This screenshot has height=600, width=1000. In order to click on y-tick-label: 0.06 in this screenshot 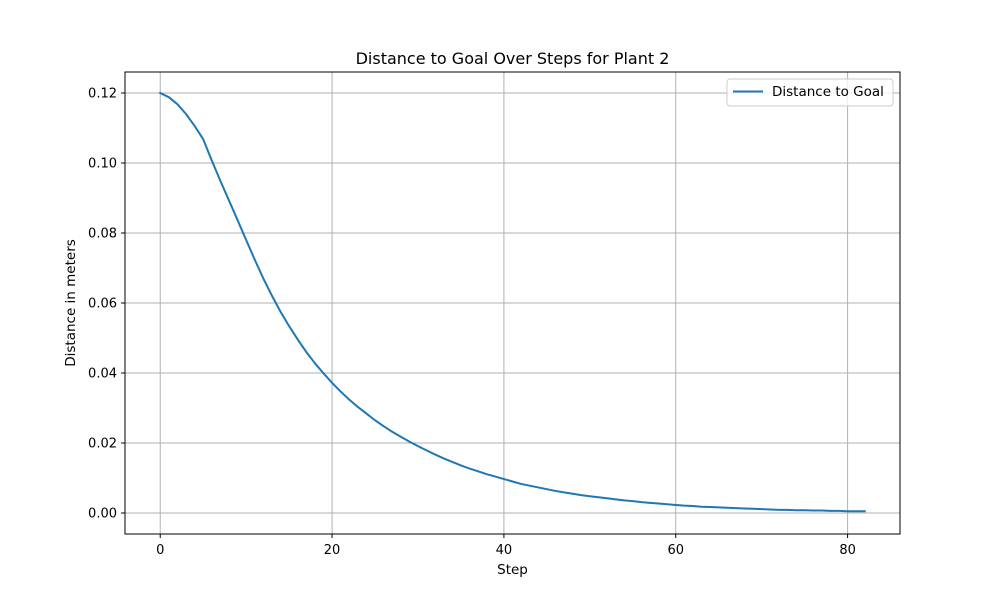, I will do `click(102, 304)`.